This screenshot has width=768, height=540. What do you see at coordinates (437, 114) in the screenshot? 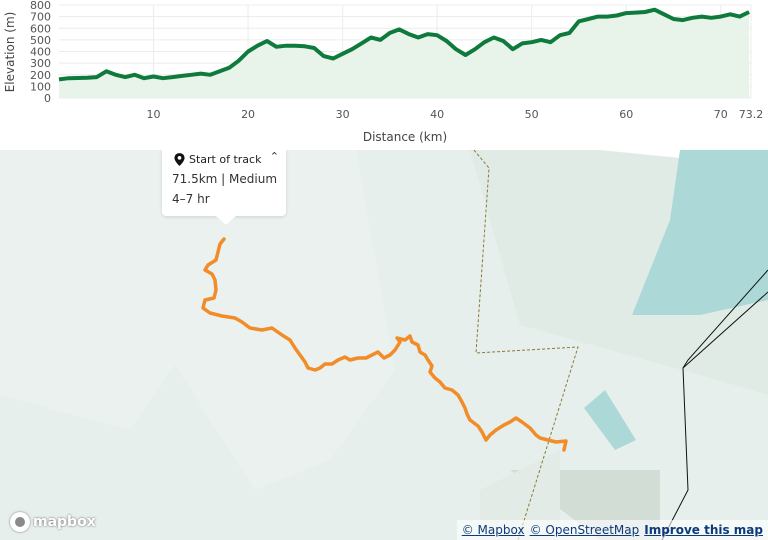
I see `x-tick-label: 40` at bounding box center [437, 114].